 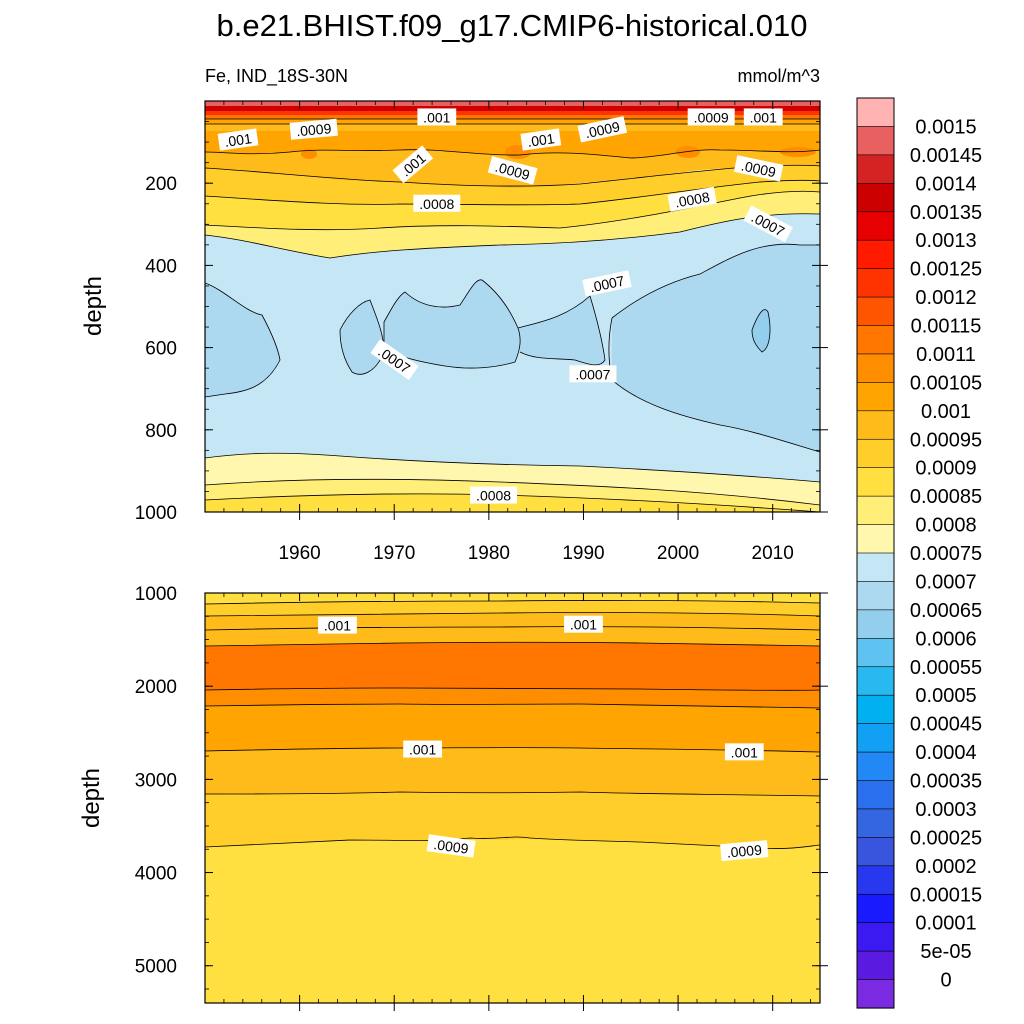 I want to click on colorbar-label: 0.00125, so click(x=946, y=270).